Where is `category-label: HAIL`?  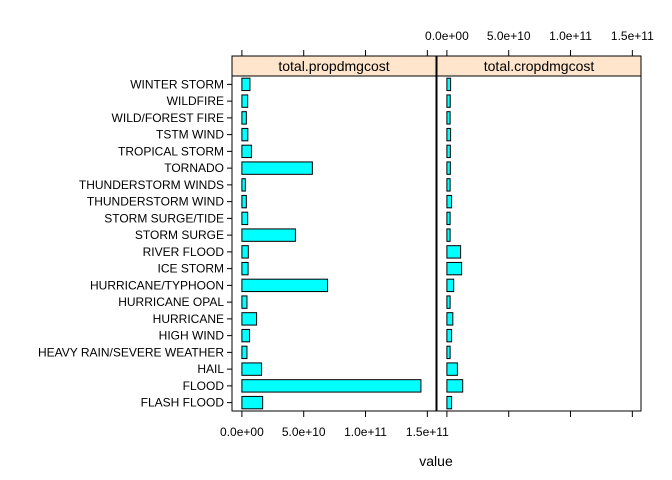 category-label: HAIL is located at coordinates (210, 369).